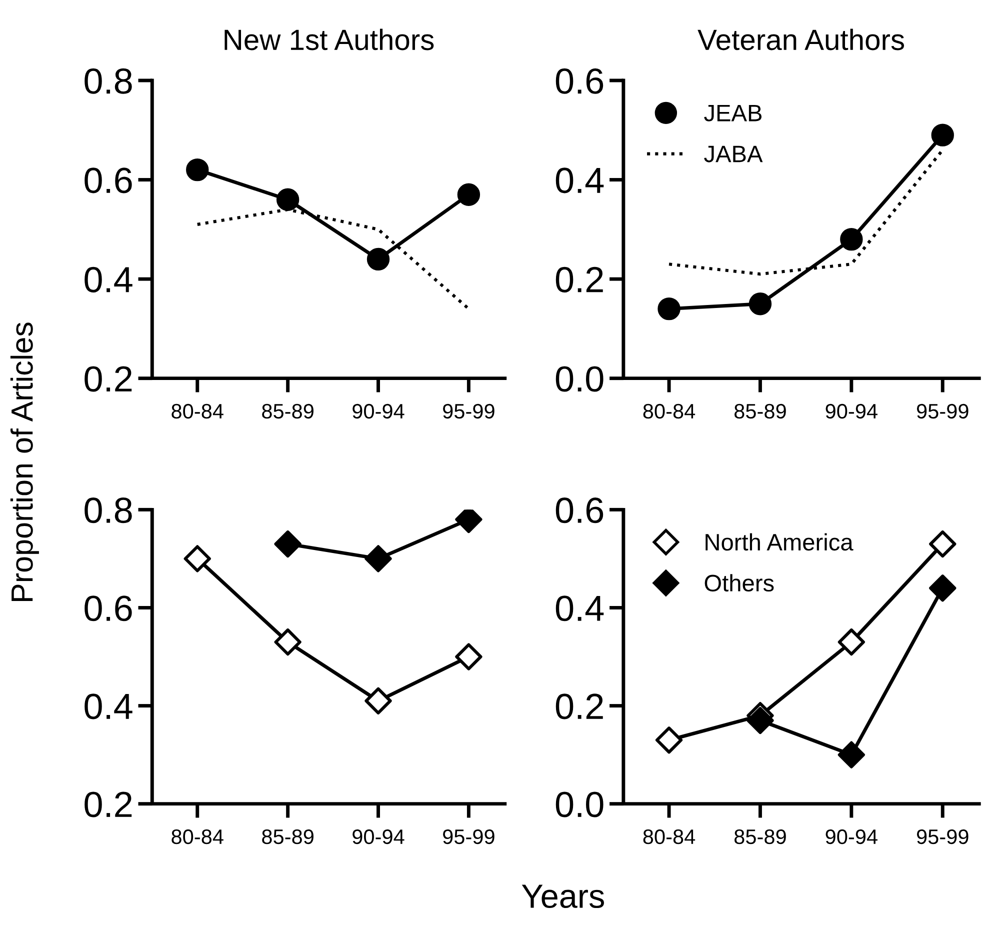 This screenshot has height=925, width=988. What do you see at coordinates (329, 39) in the screenshot?
I see `chart-title: New 1st Authors` at bounding box center [329, 39].